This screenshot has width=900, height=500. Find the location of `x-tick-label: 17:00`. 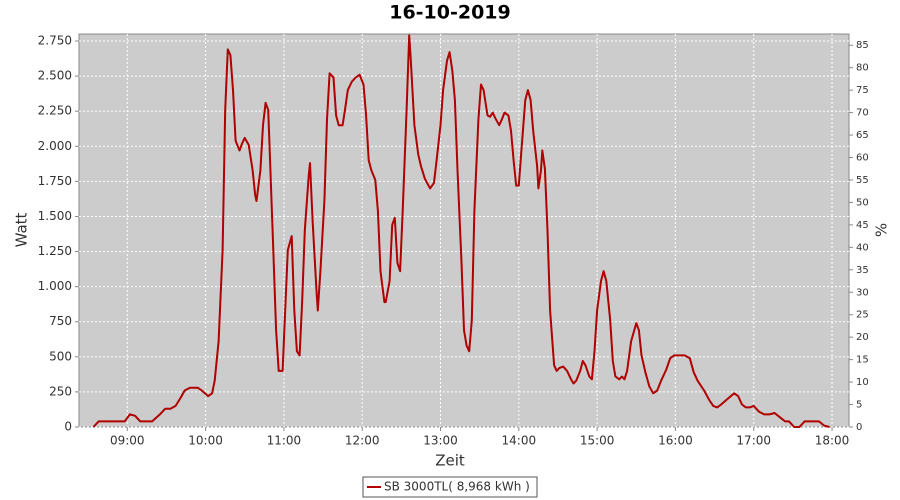

x-tick-label: 17:00 is located at coordinates (753, 441).